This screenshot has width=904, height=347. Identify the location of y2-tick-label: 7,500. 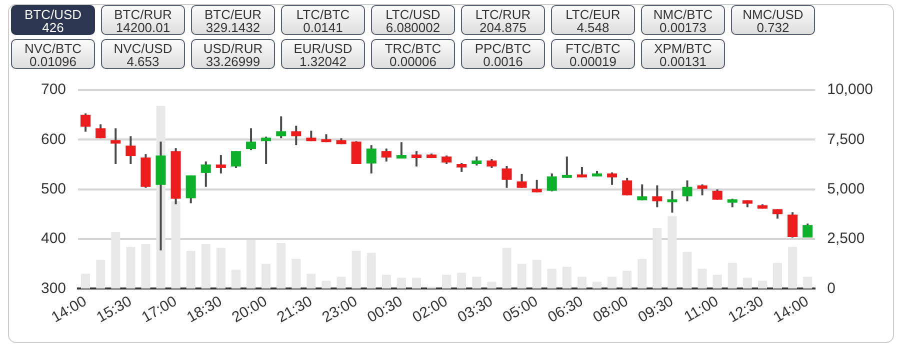
(846, 139).